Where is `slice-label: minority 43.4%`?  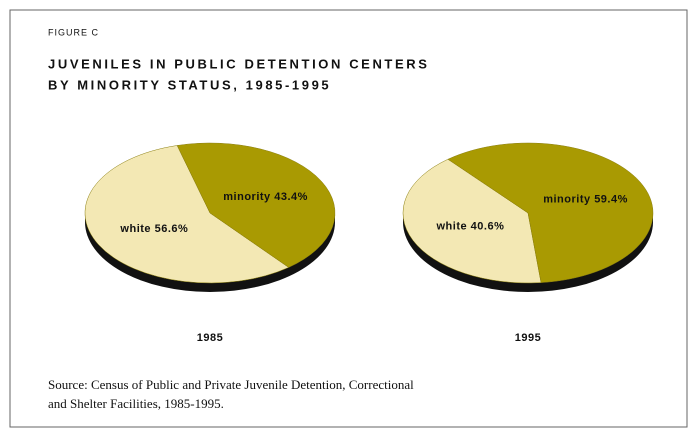
slice-label: minority 43.4% is located at coordinates (265, 197).